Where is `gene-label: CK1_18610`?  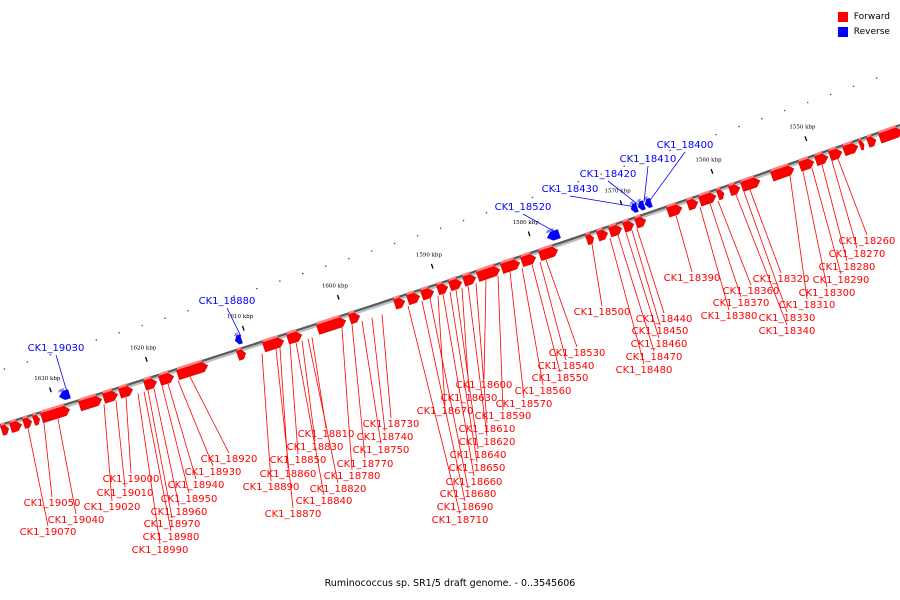 gene-label: CK1_18610 is located at coordinates (487, 429).